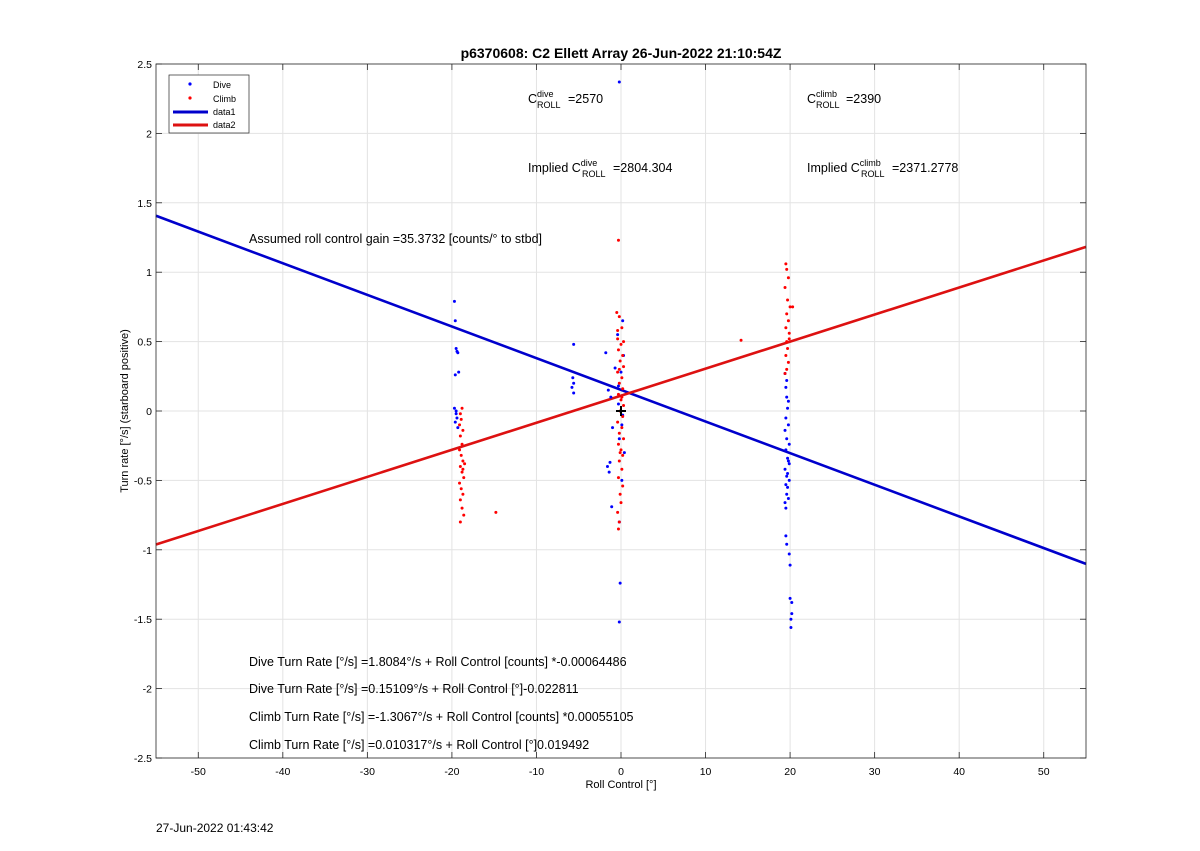 The image size is (1200, 851). I want to click on y-tick-label: -2, so click(147, 690).